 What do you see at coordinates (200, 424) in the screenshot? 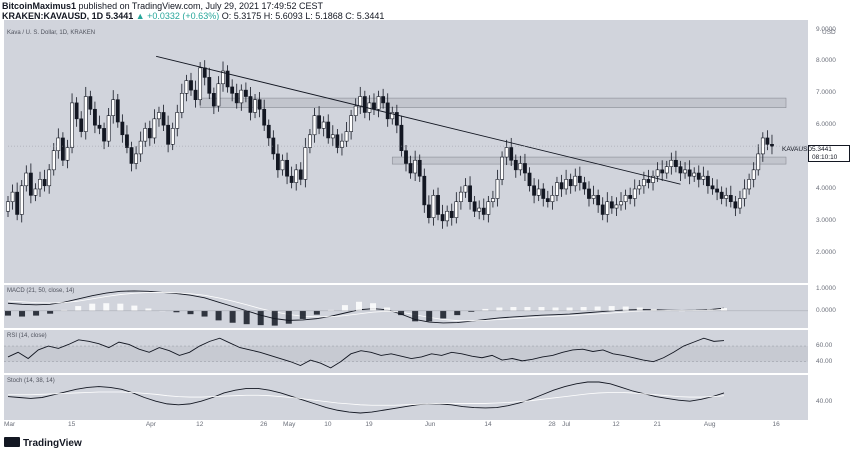
I see `time-tick-label: 12` at bounding box center [200, 424].